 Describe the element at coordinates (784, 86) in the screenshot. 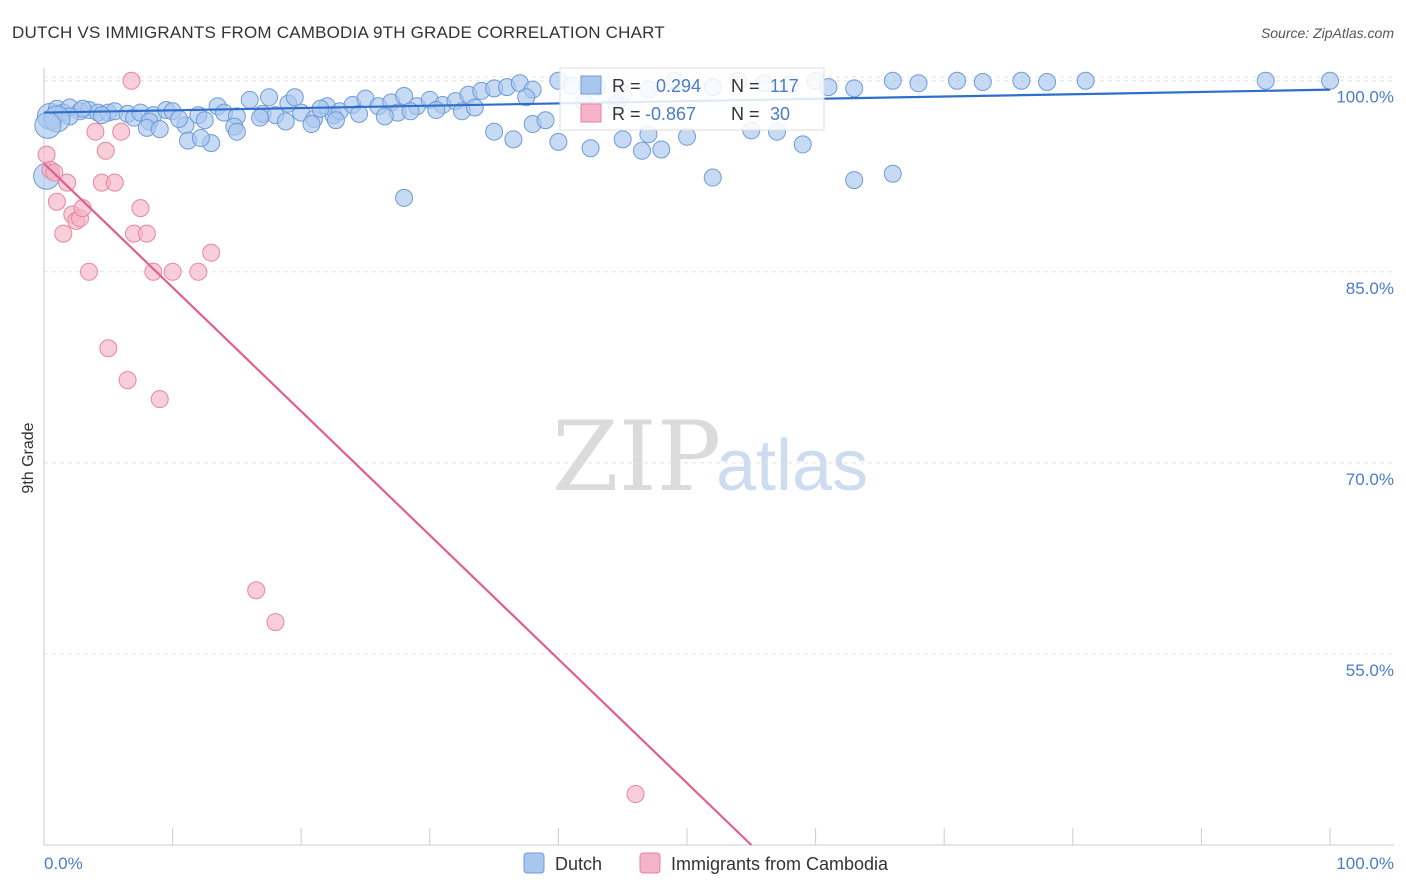

I see `dutch-n-value: 117` at that location.